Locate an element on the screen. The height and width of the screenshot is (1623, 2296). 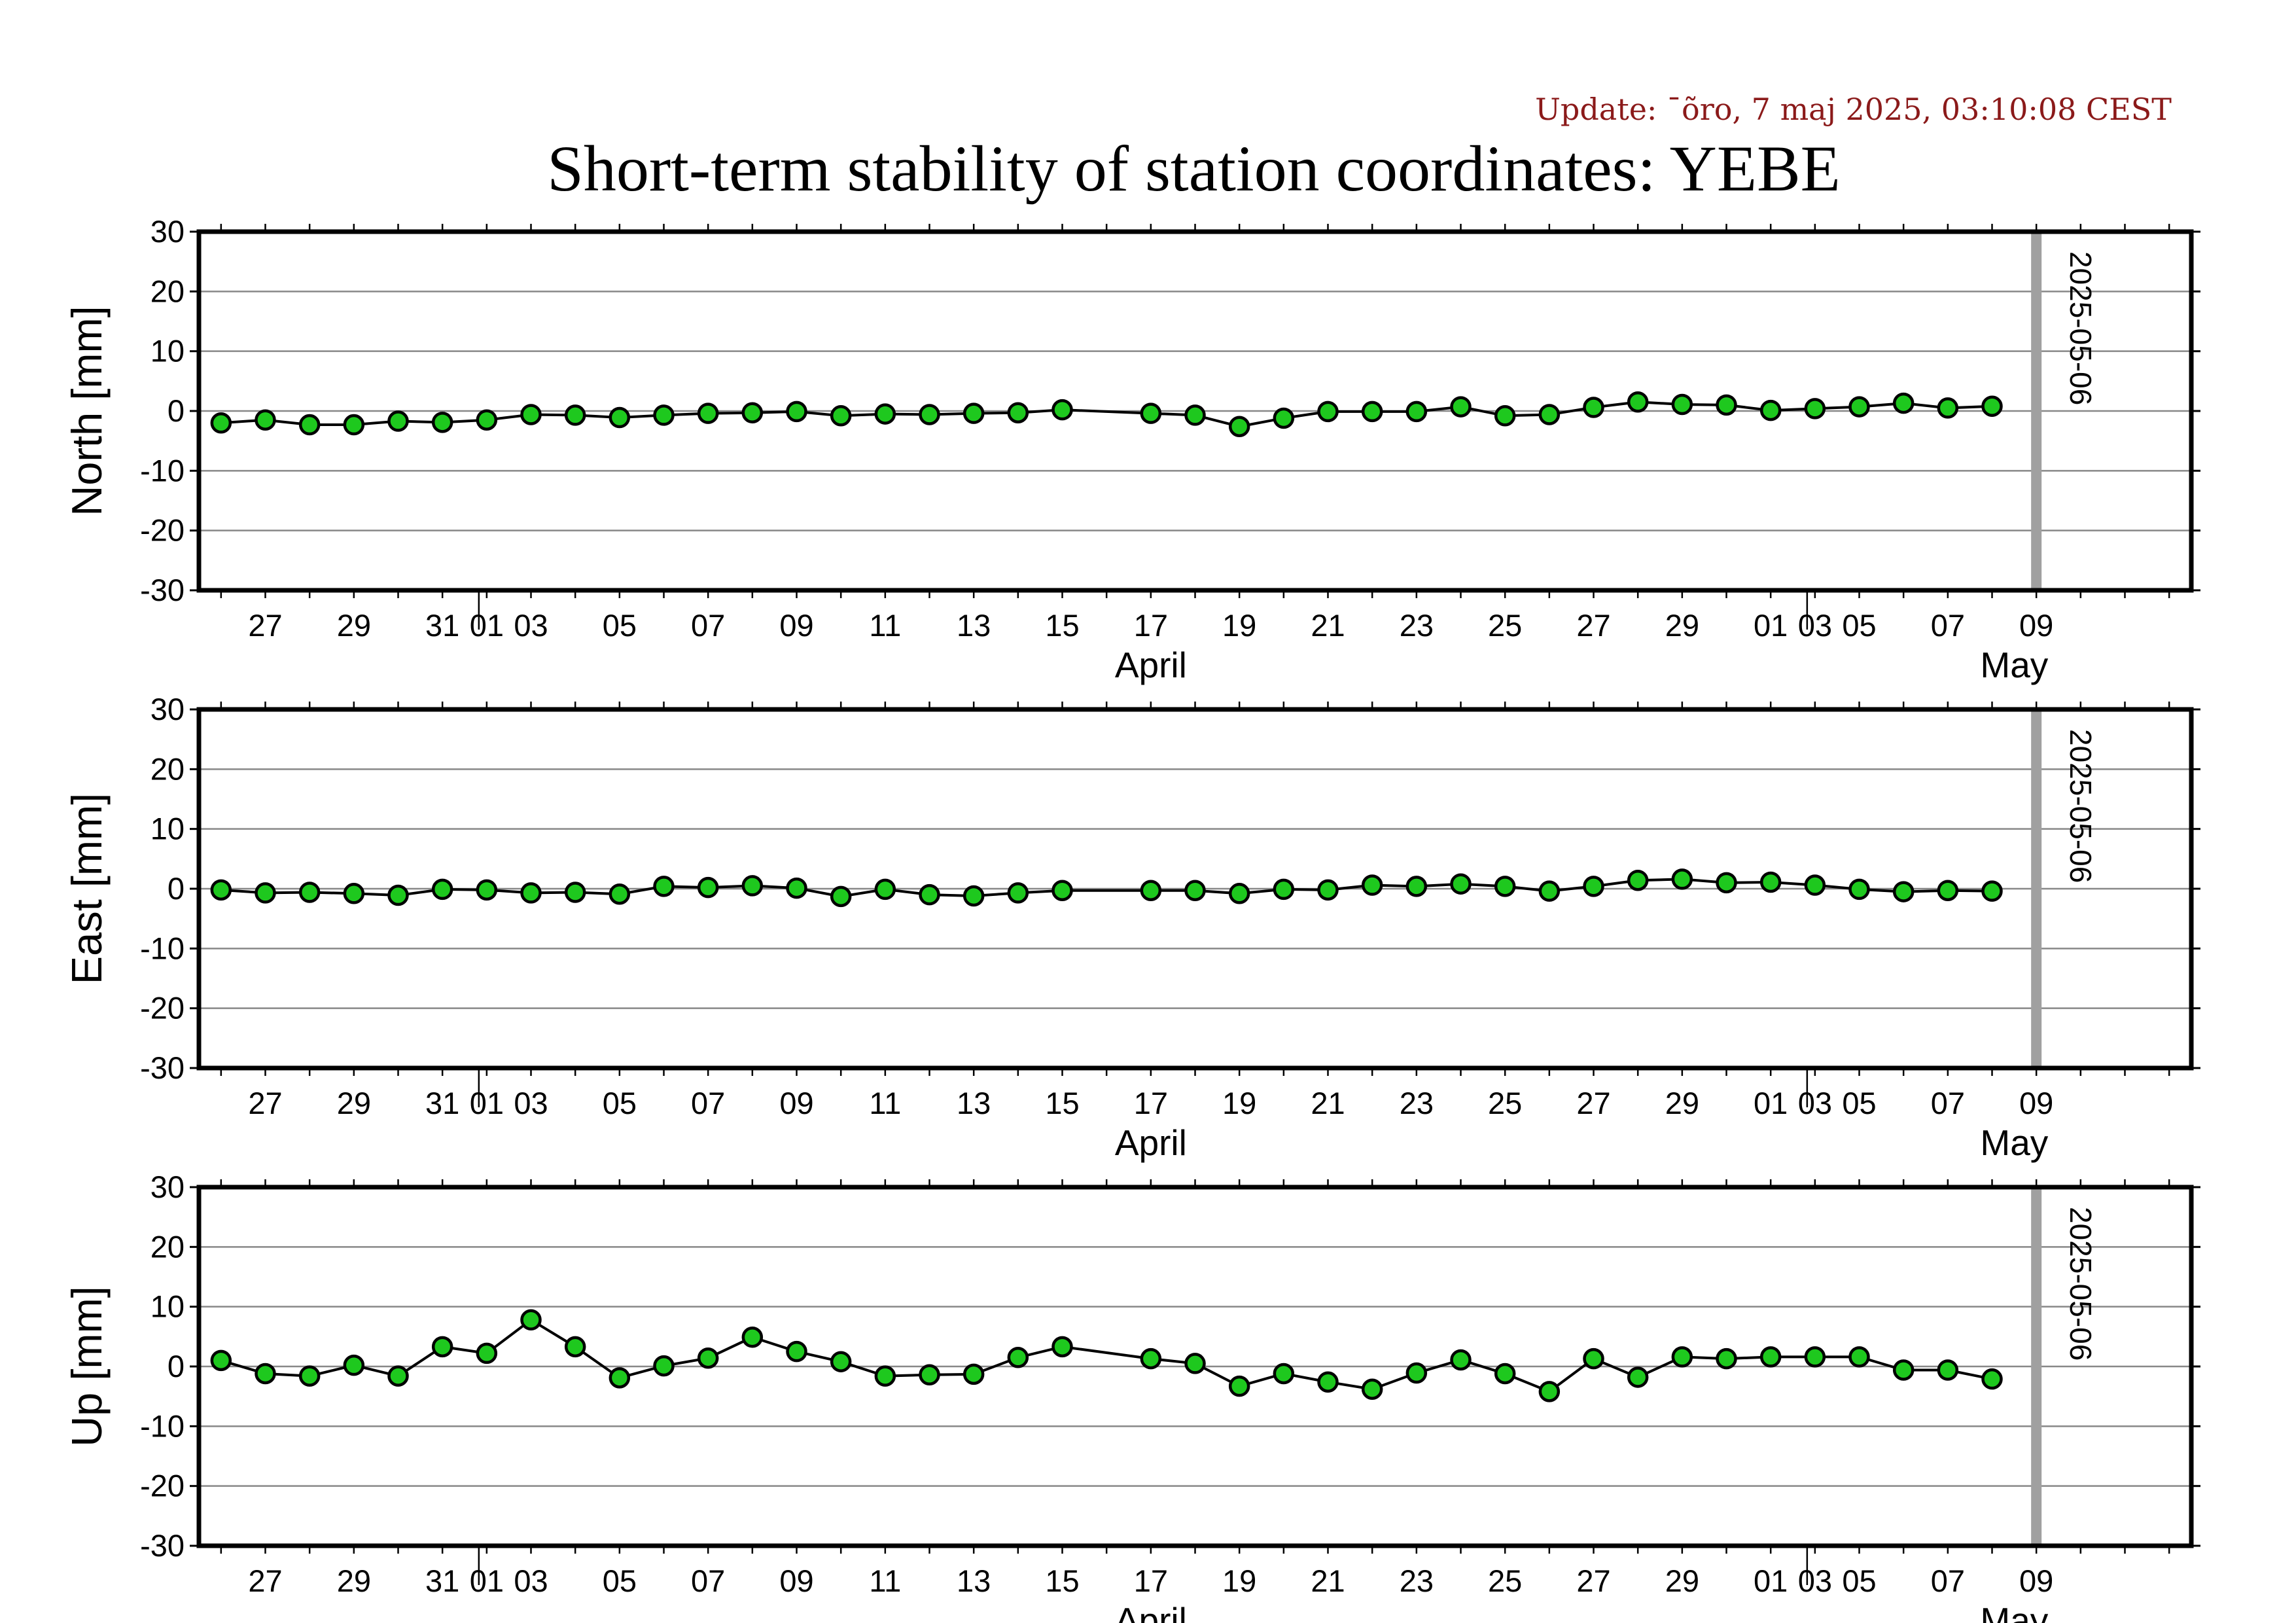
y-axis-label: Up [mm] is located at coordinates (87, 1366).